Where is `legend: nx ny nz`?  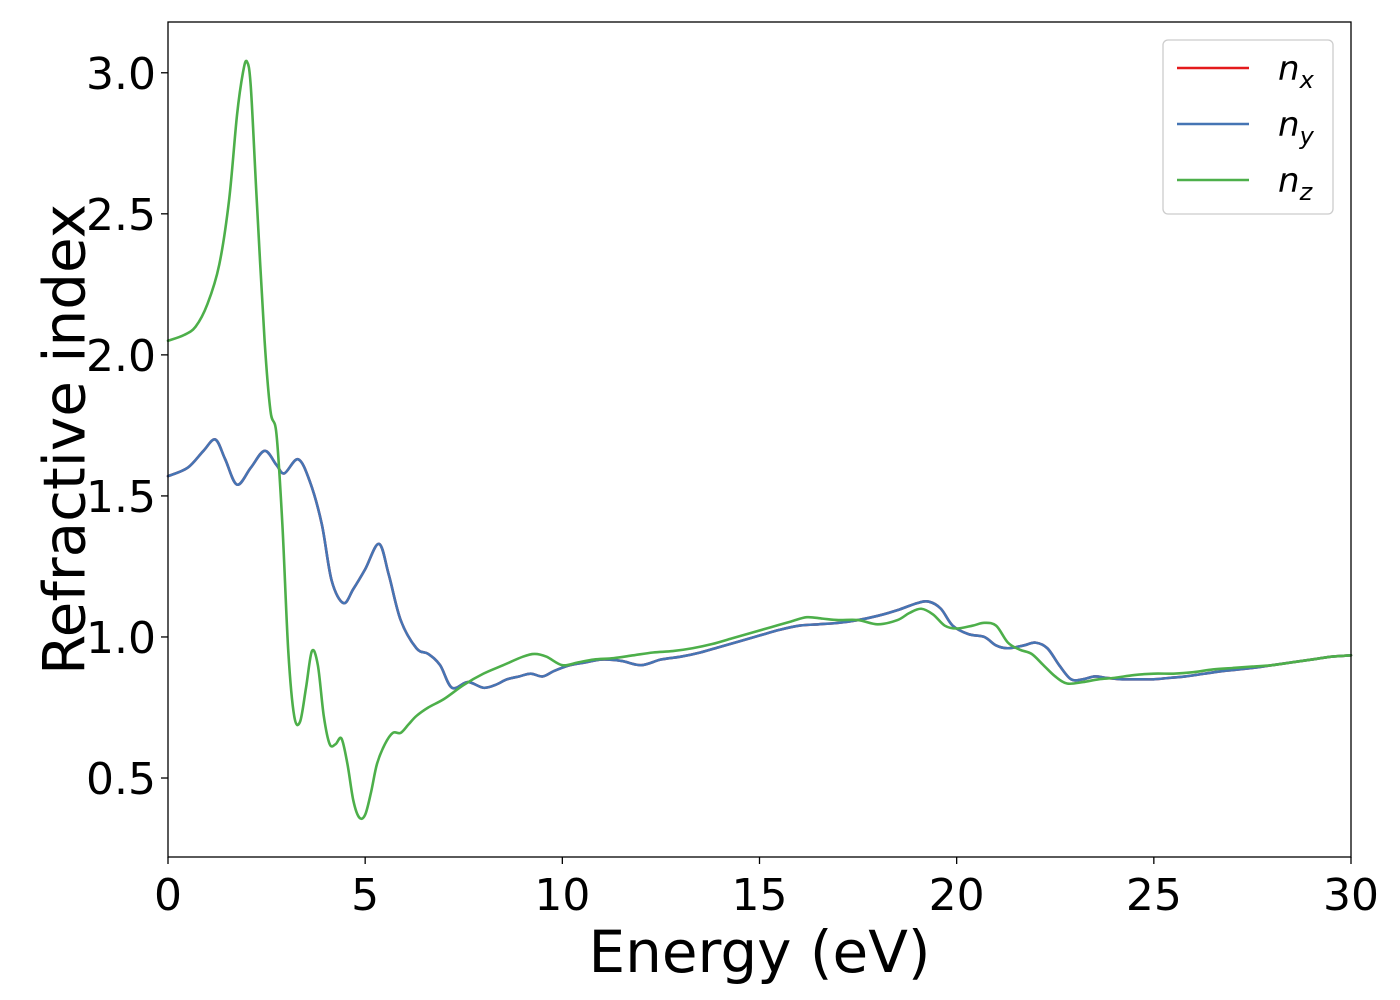 legend: nx ny nz is located at coordinates (1248, 127).